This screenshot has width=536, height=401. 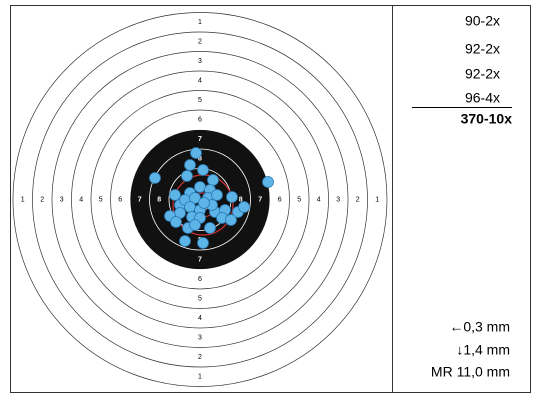 What do you see at coordinates (470, 372) in the screenshot?
I see `offset: MR 11,0 mm` at bounding box center [470, 372].